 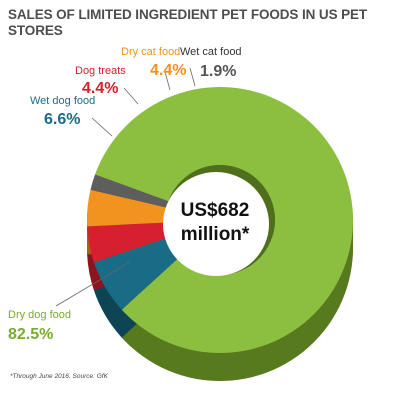 I want to click on slice-name-wet-dog-food: Wet dog food, so click(x=62, y=101).